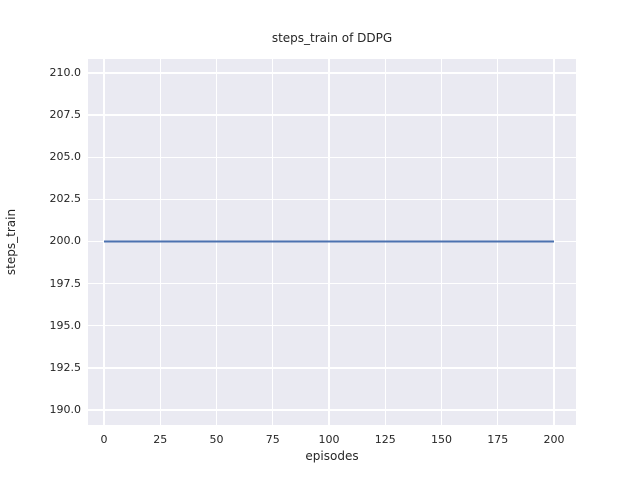  What do you see at coordinates (441, 439) in the screenshot?
I see `x-tick-label: 150` at bounding box center [441, 439].